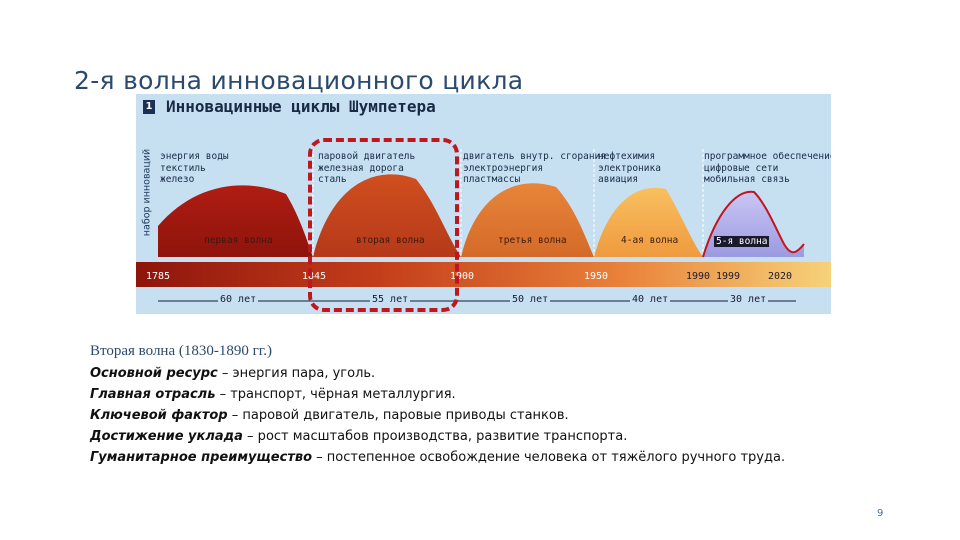 The image size is (960, 540). Describe the element at coordinates (880, 513) in the screenshot. I see `page-number: 9` at that location.